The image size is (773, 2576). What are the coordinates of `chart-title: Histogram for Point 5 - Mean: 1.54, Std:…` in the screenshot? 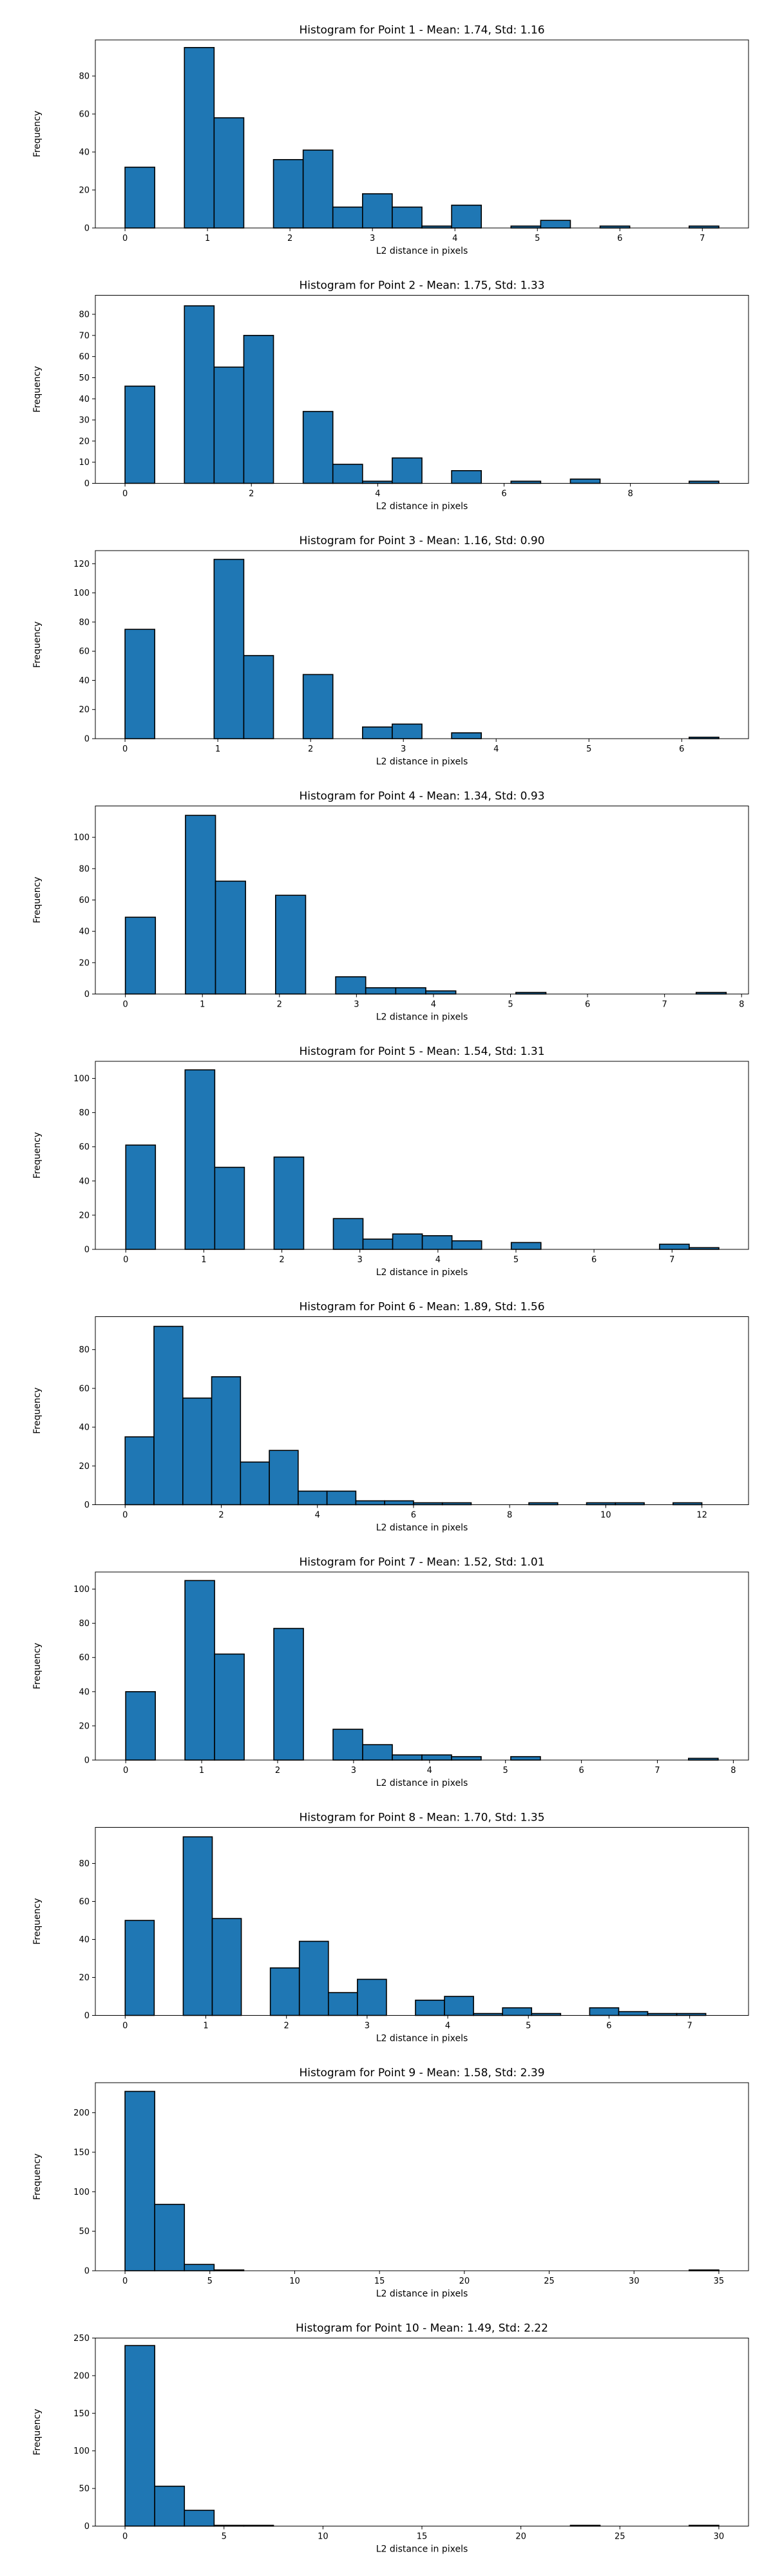 It's located at (421, 1051).